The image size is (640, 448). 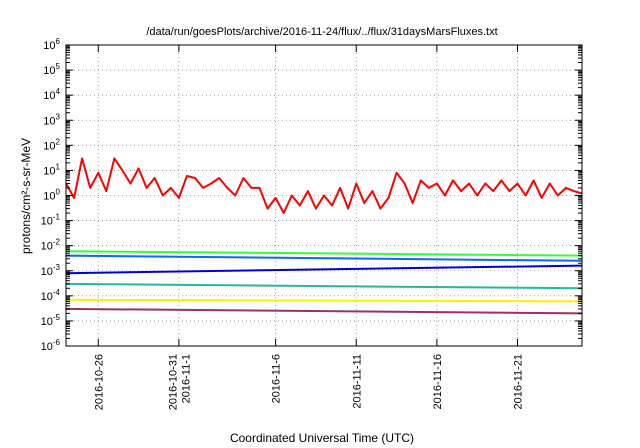 I want to click on y-tick-label: 10², so click(x=51, y=144).